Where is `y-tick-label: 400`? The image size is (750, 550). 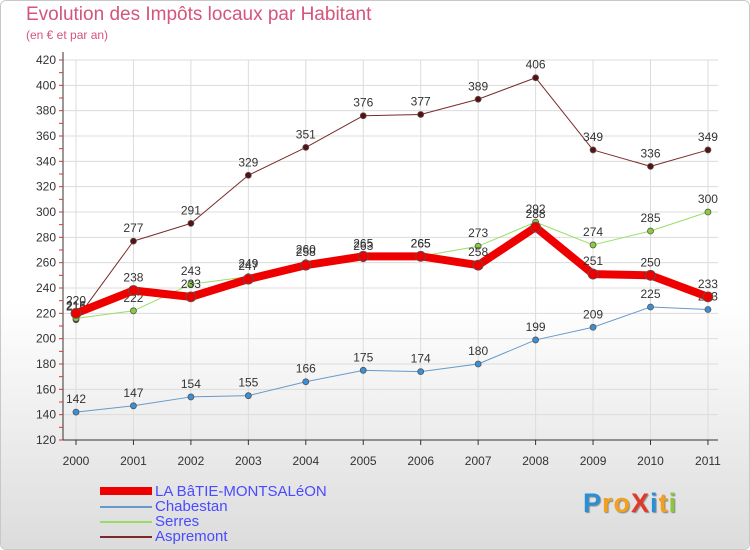 y-tick-label: 400 is located at coordinates (46, 85).